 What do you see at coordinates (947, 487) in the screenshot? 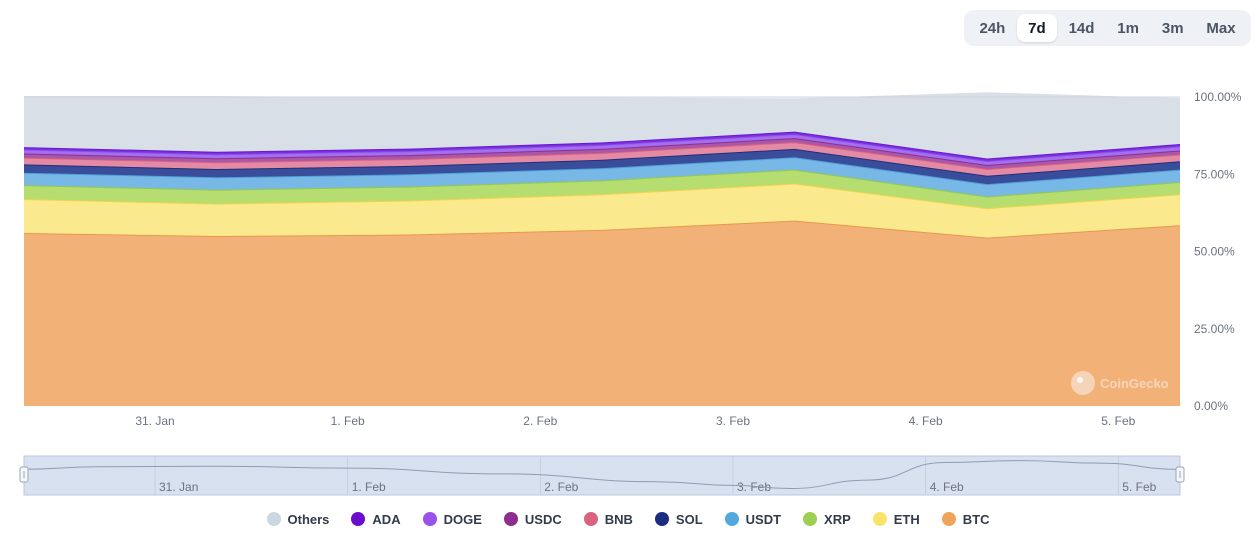
I see `navigator-tick-label: 4. Feb` at bounding box center [947, 487].